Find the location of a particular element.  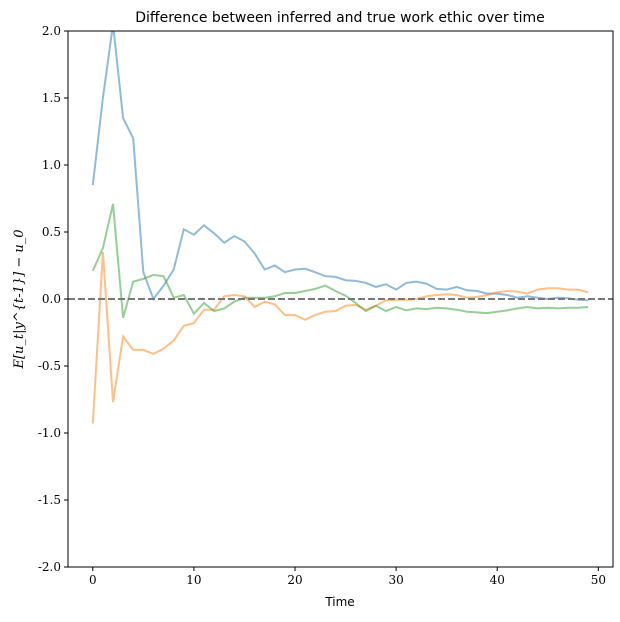

x-tick-label: 20 is located at coordinates (294, 580).